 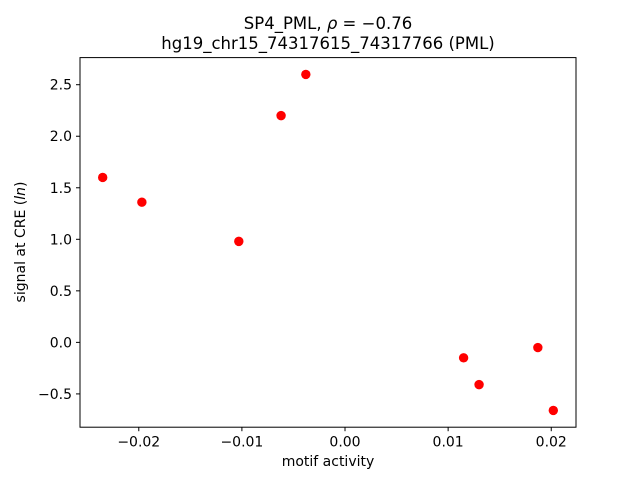 I want to click on y-tick-label: −0.5, so click(x=55, y=395).